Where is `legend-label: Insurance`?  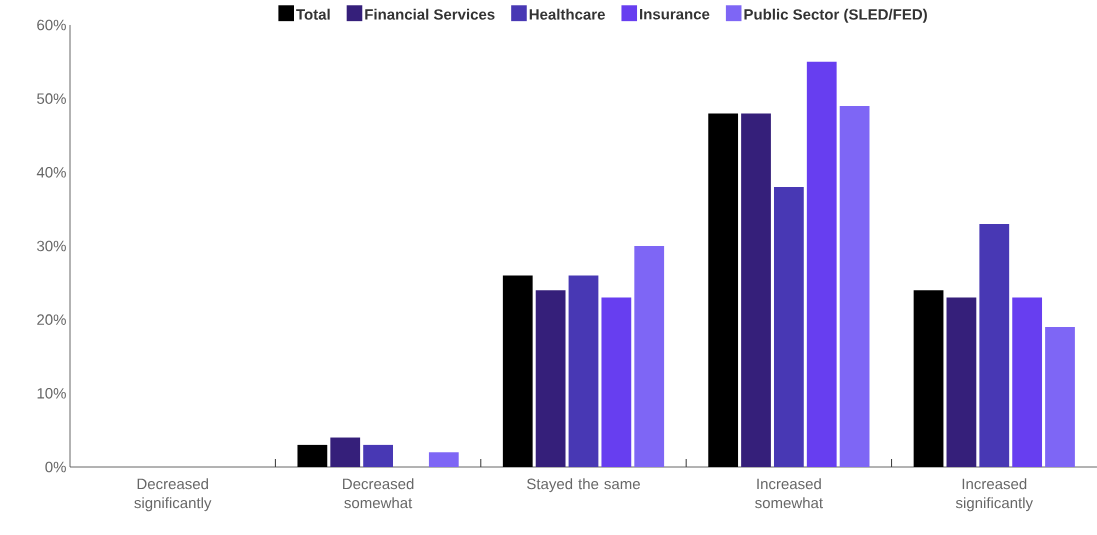 legend-label: Insurance is located at coordinates (675, 14).